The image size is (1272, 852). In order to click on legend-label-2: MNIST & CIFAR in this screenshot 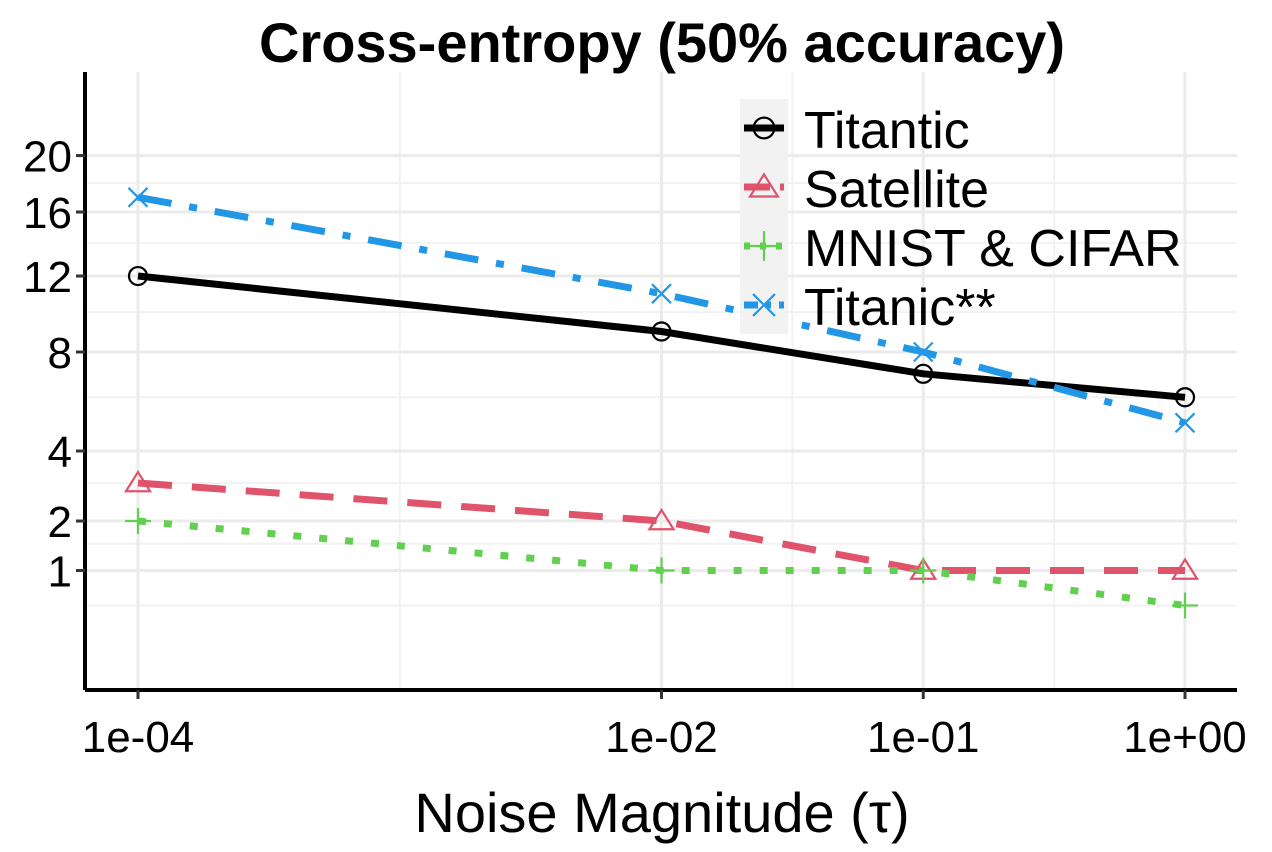, I will do `click(993, 249)`.